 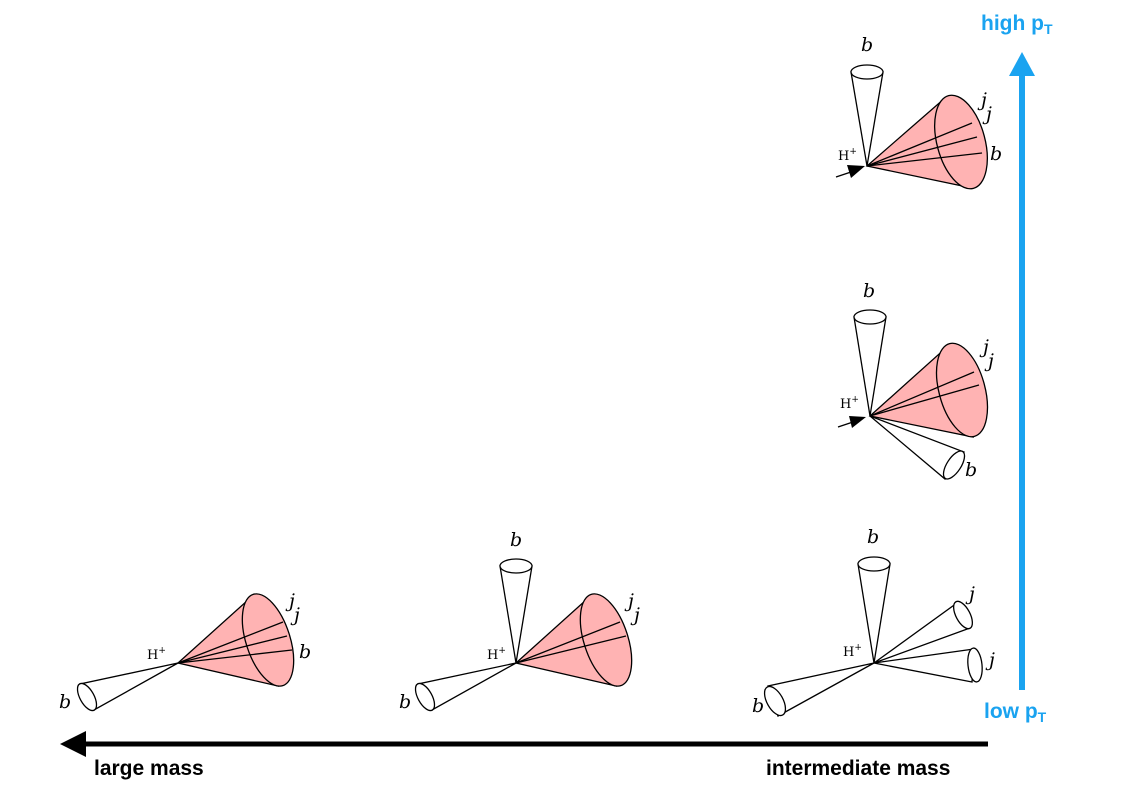 I want to click on diagram-bottom-left: H+ j j b b, so click(x=185, y=651).